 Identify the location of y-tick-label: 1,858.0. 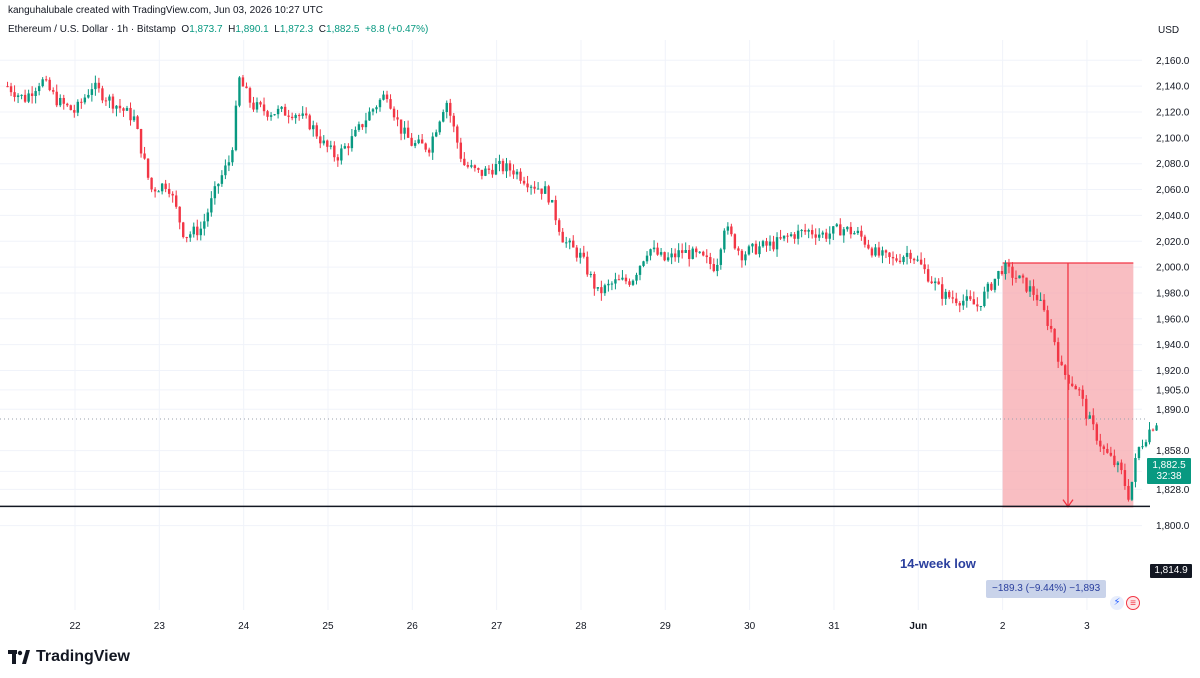
(1173, 451).